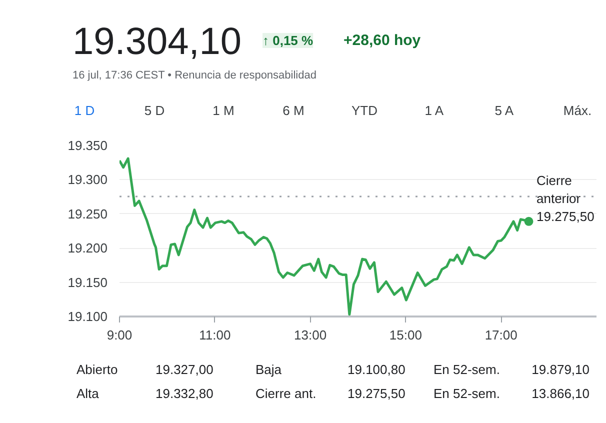 The width and height of the screenshot is (606, 423). What do you see at coordinates (88, 145) in the screenshot?
I see `y-tick-label: 19.350` at bounding box center [88, 145].